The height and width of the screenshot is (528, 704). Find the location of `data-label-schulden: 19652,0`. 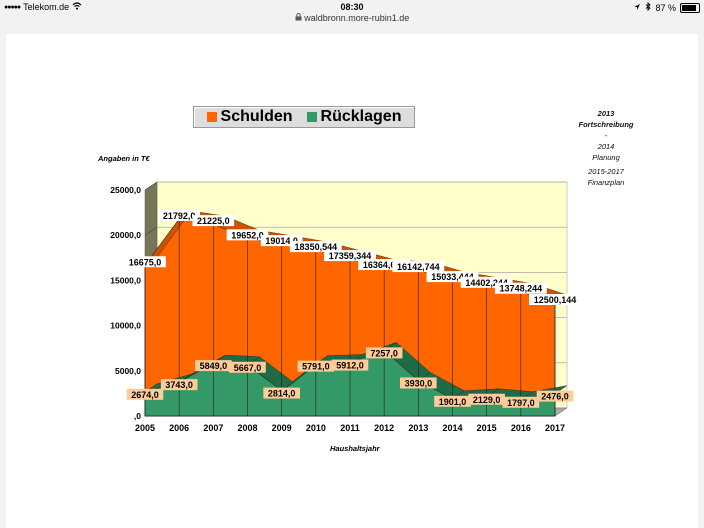

data-label-schulden: 19652,0 is located at coordinates (247, 235).